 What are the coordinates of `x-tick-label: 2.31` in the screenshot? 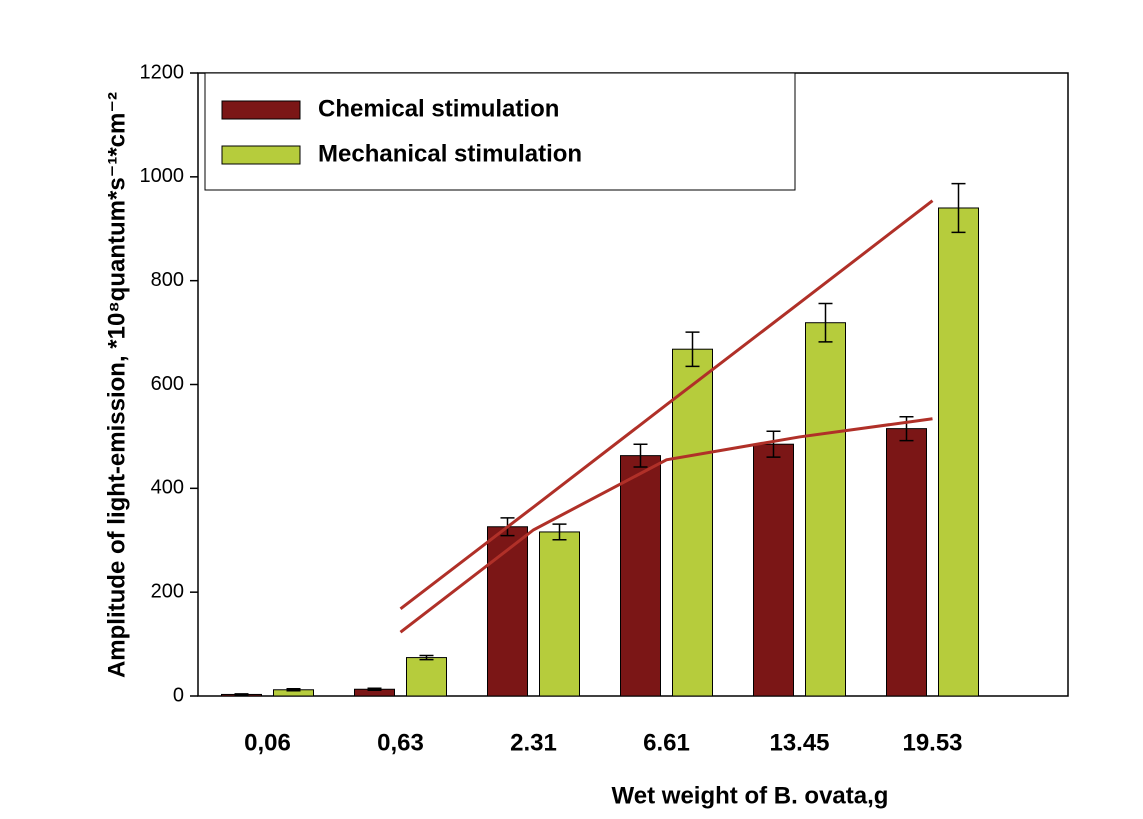 It's located at (533, 742).